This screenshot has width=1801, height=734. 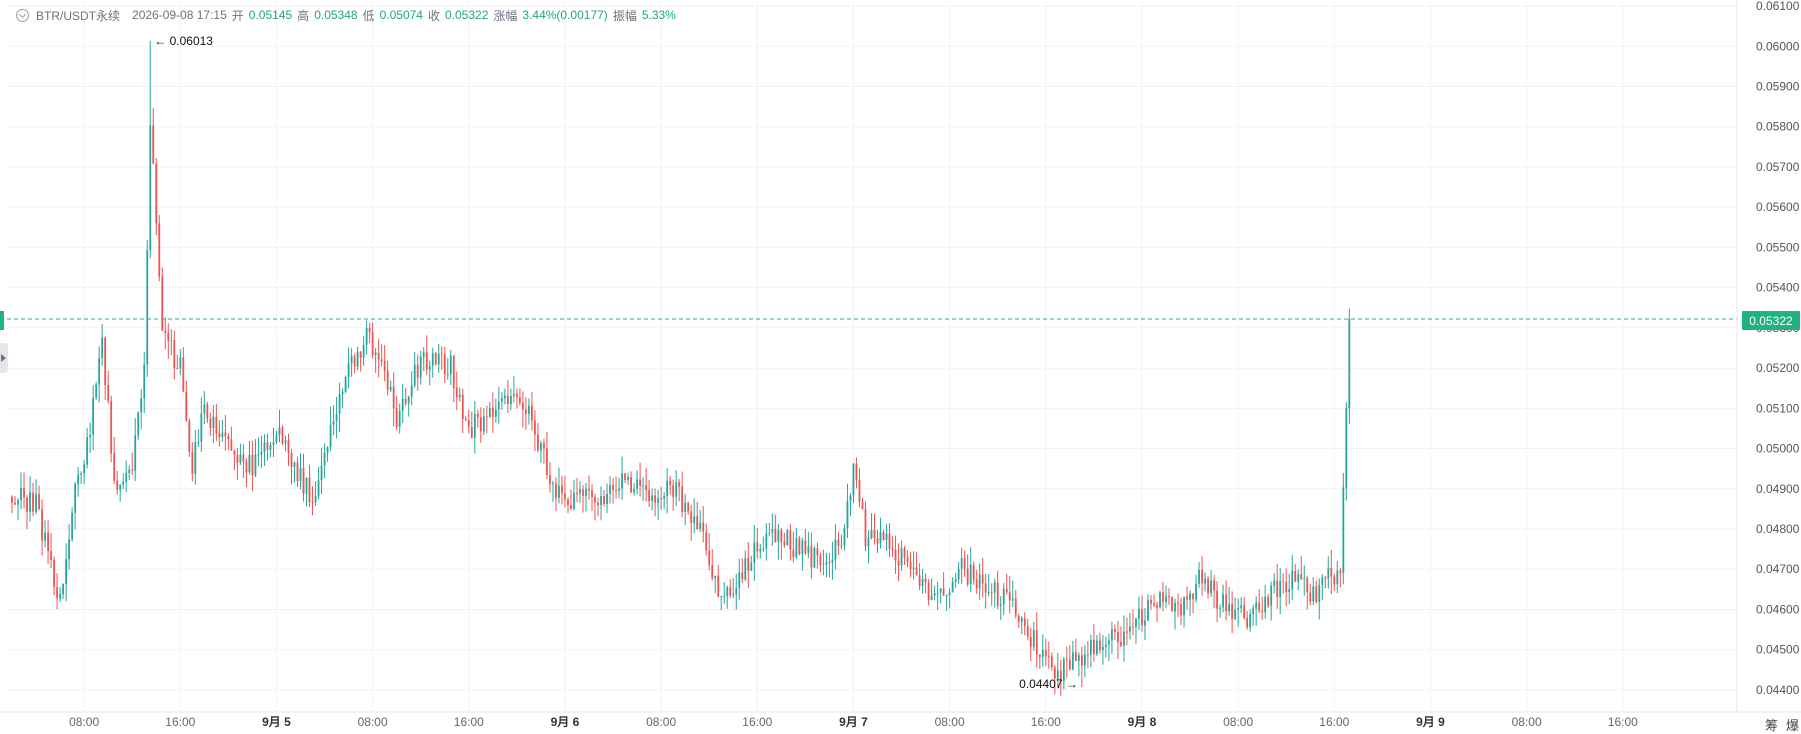 I want to click on liquidation-button: 爆, so click(x=1792, y=725).